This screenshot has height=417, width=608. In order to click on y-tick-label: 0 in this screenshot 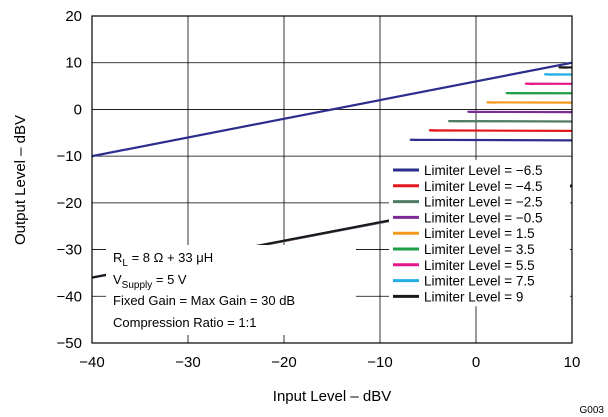, I will do `click(78, 109)`.